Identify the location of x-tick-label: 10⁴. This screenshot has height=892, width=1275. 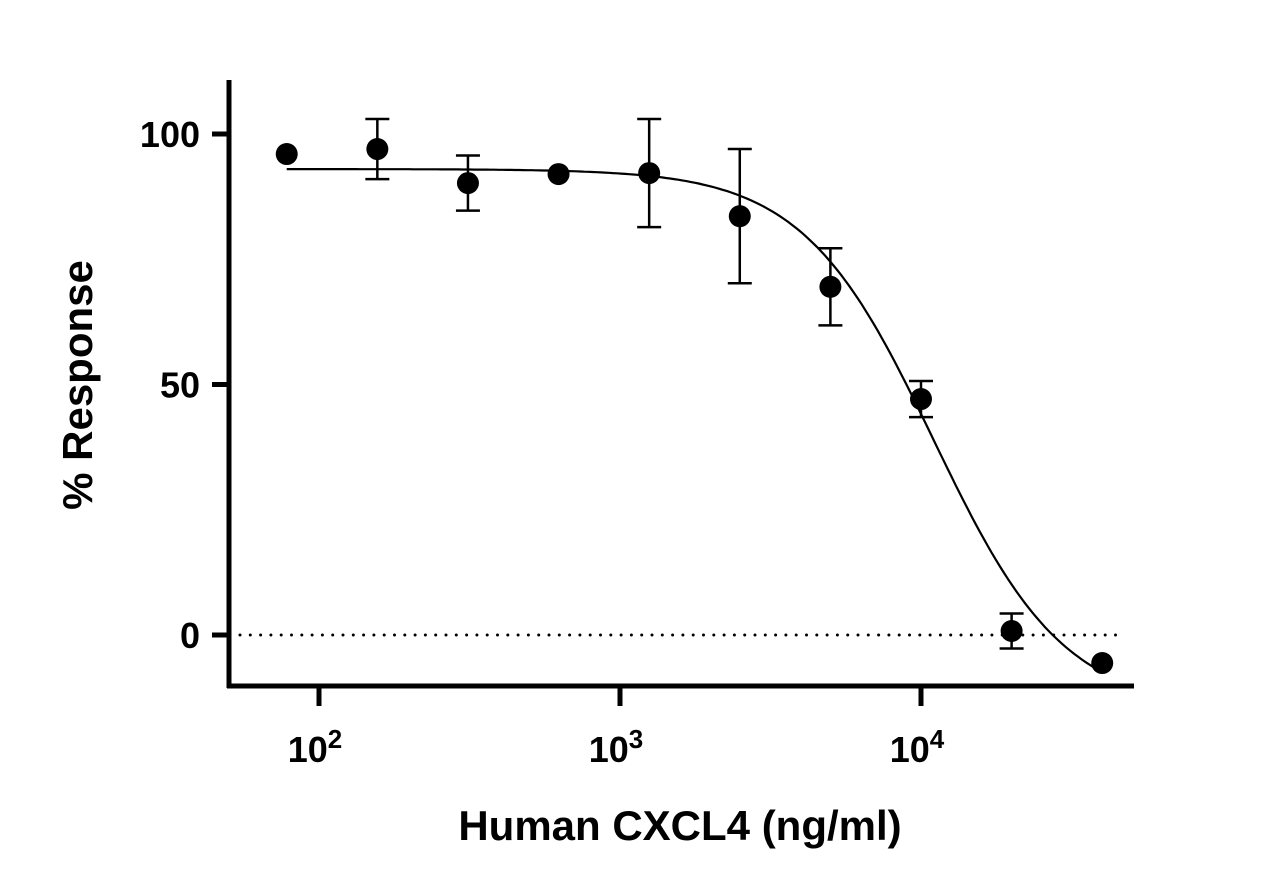
(917, 747).